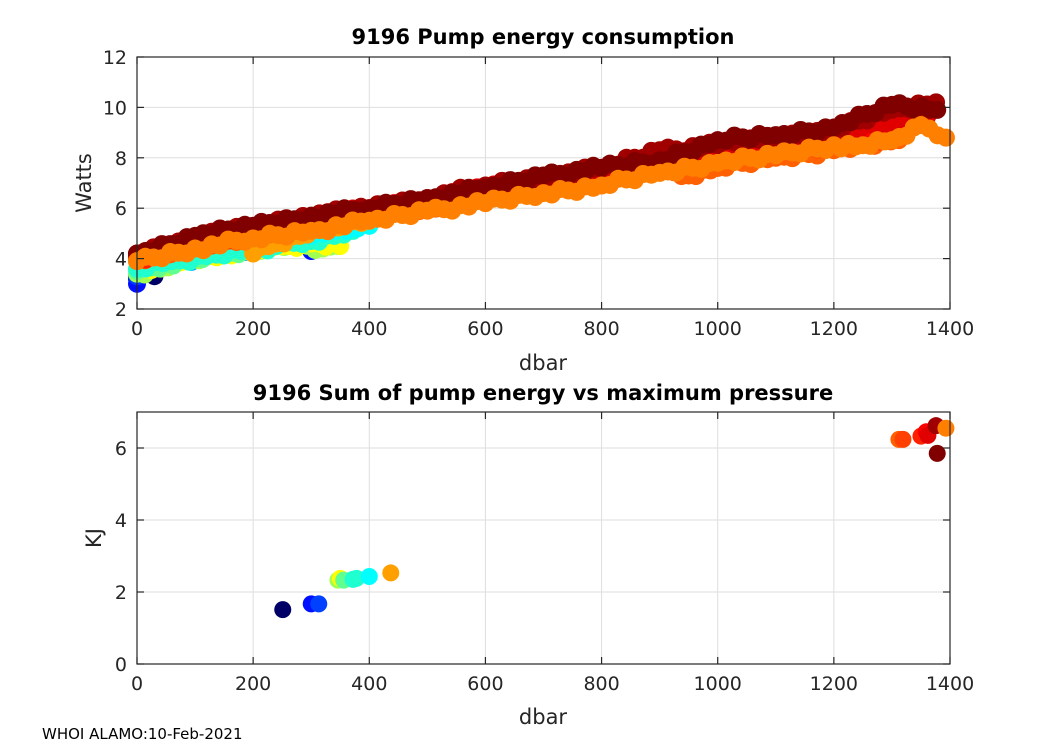  I want to click on y-tick-label: 8, so click(121, 159).